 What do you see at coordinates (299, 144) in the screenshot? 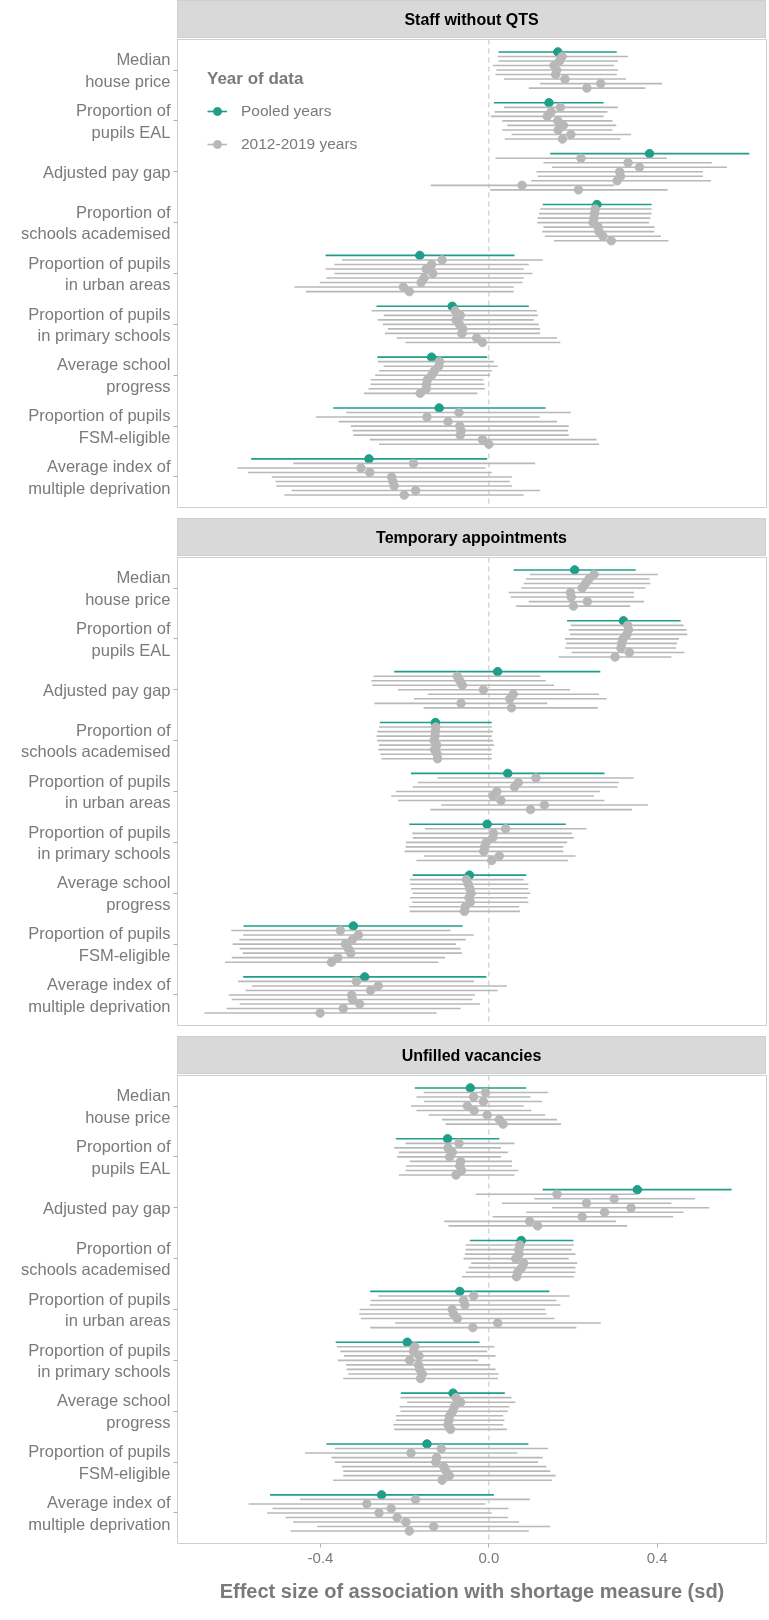
I see `legend-label: 2012-2019 years` at bounding box center [299, 144].